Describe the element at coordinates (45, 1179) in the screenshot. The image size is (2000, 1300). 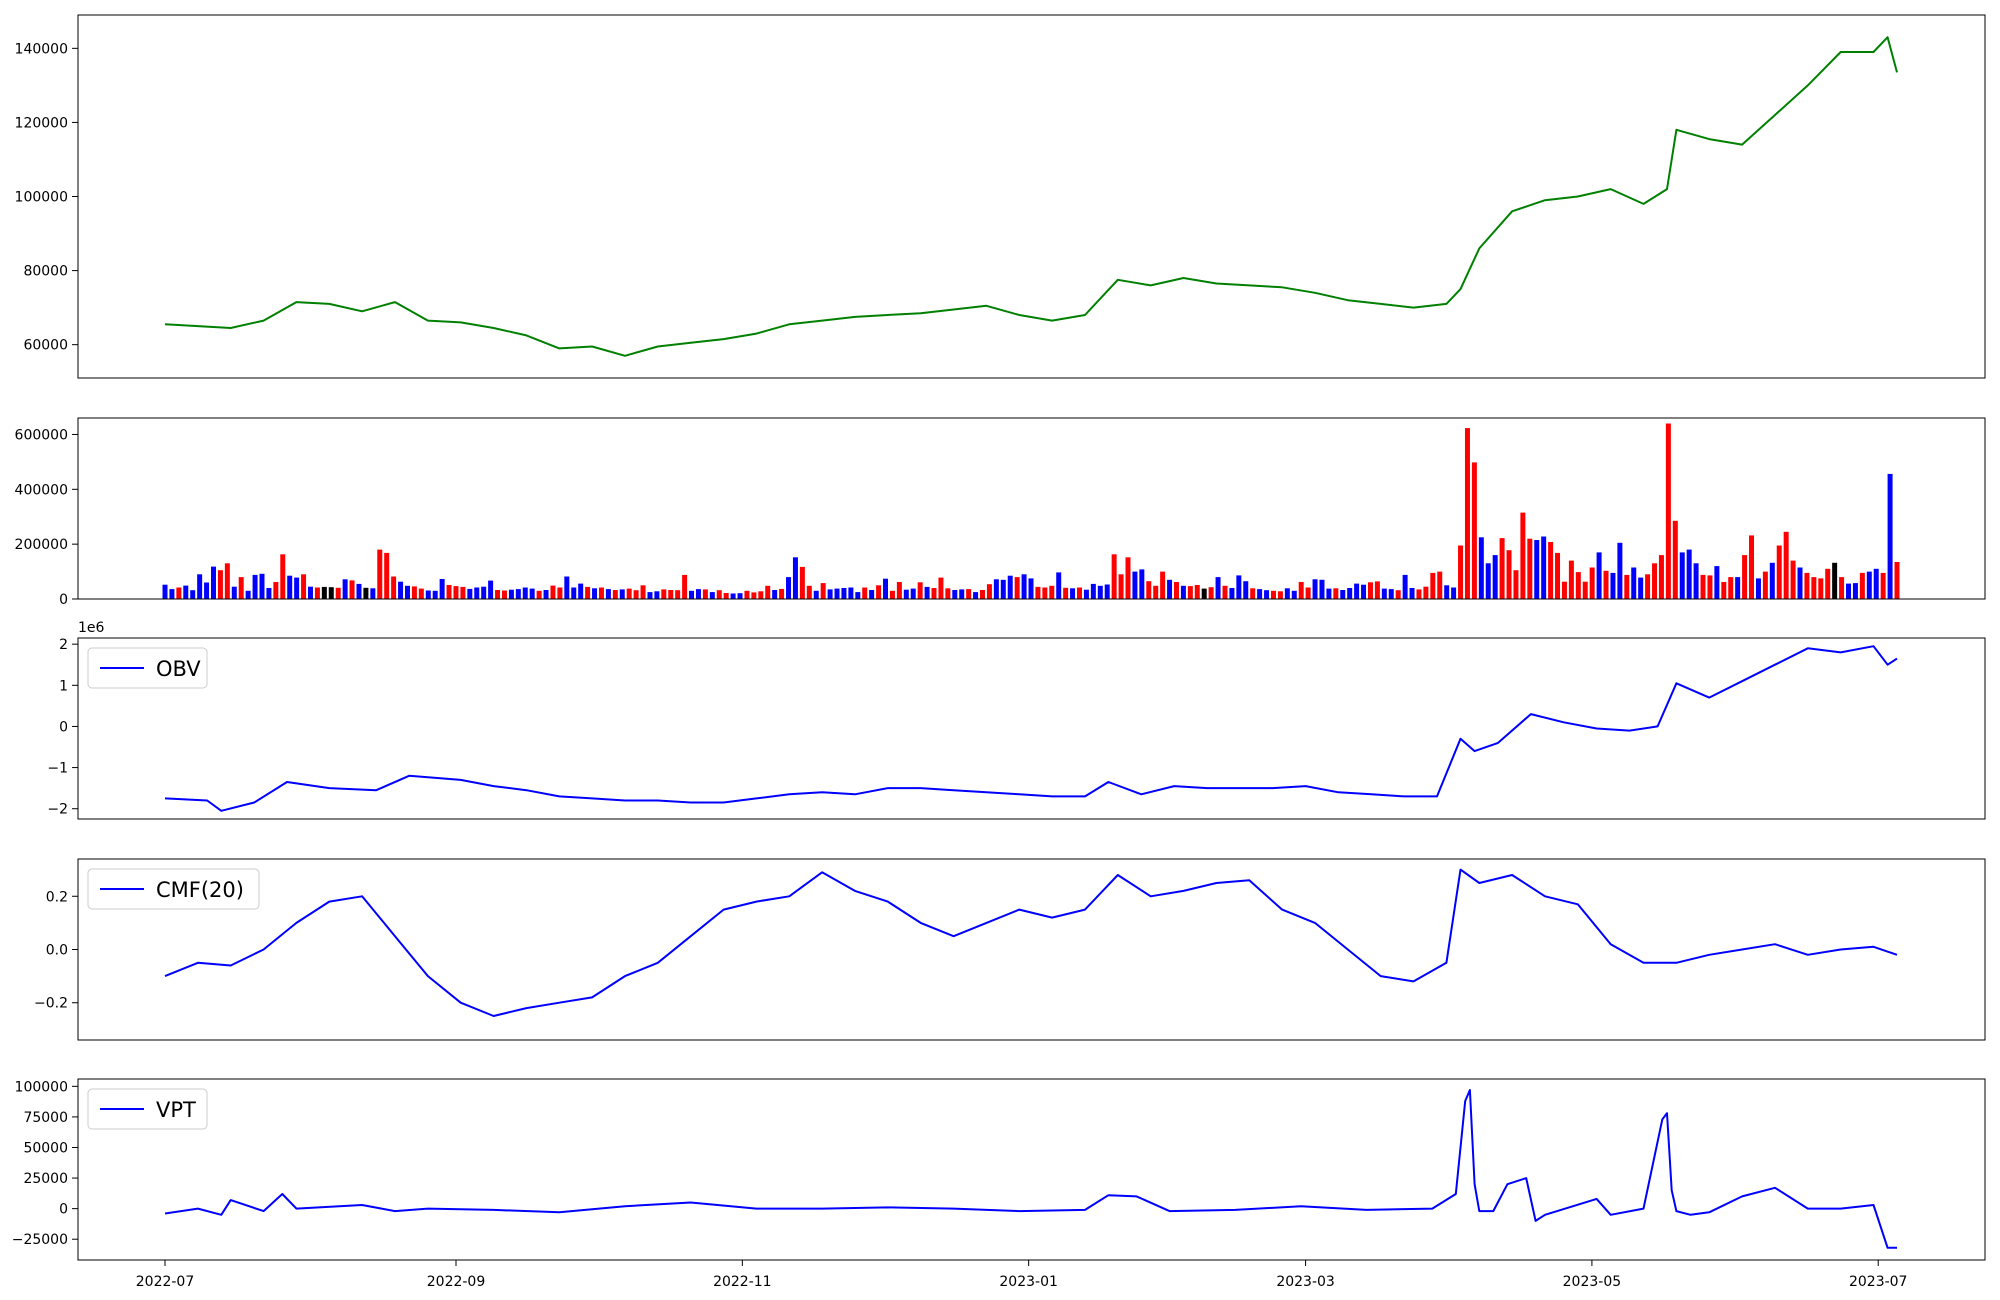
I see `vpt-ytick-label: 25000` at that location.